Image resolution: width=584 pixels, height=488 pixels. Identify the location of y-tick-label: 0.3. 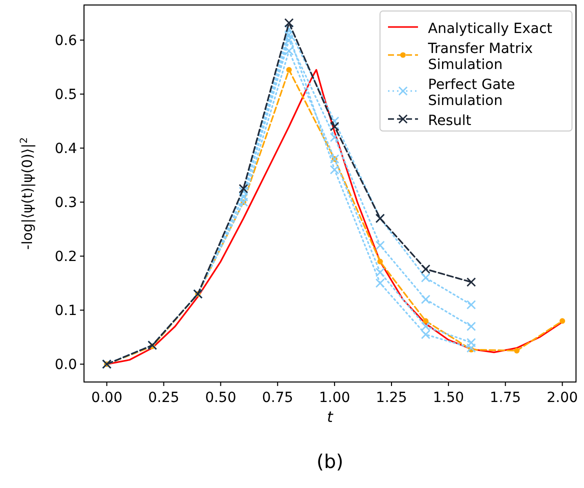
(65, 203).